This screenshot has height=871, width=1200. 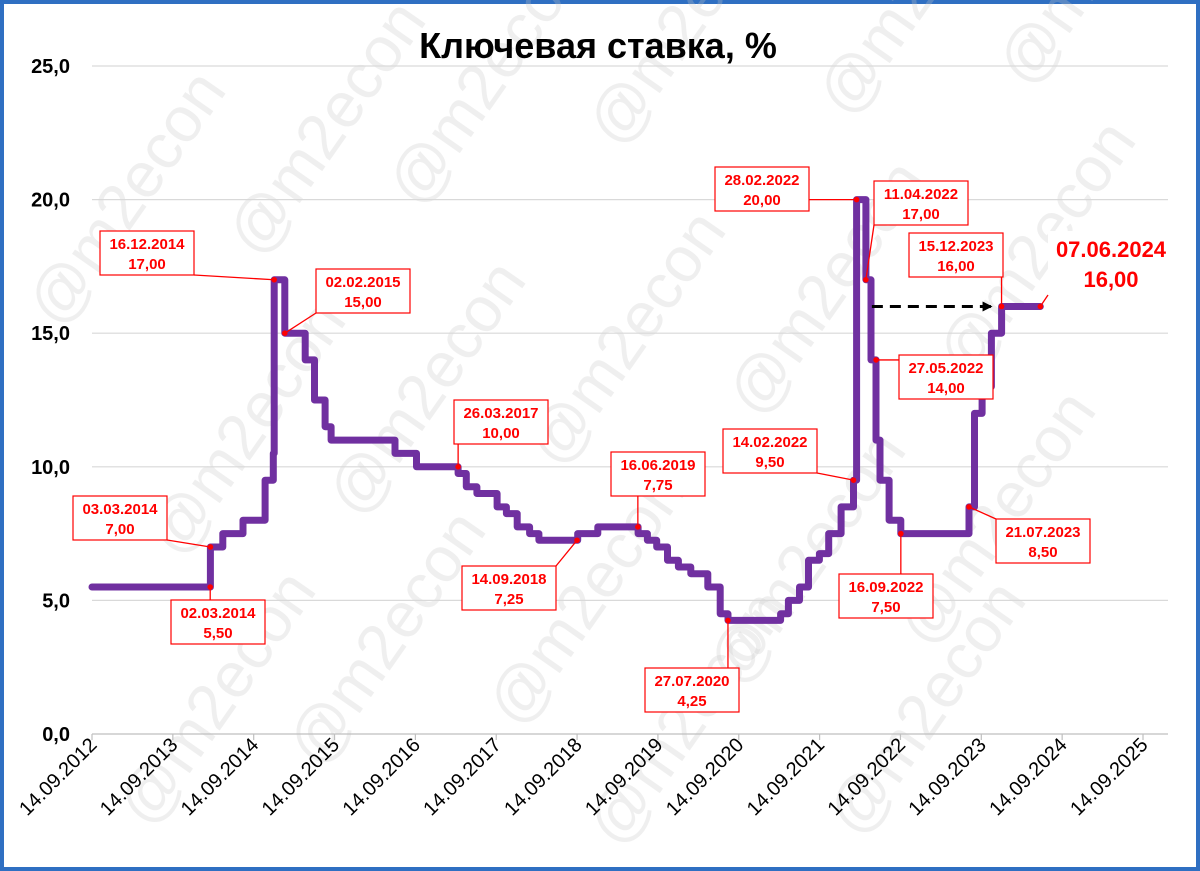 I want to click on y-tick-label: 5,0, so click(x=56, y=601).